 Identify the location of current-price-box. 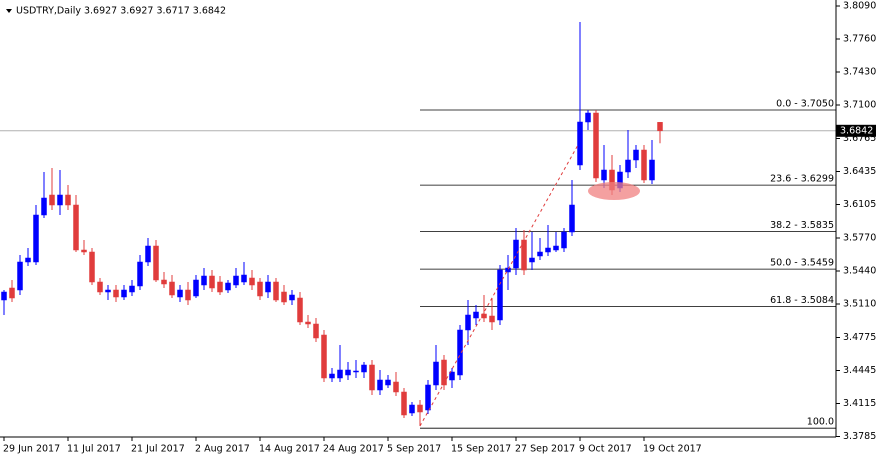
(856, 130).